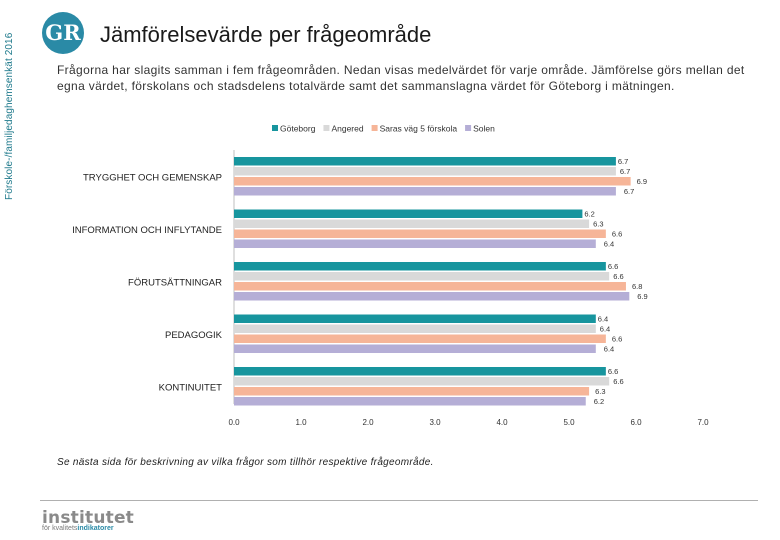 Image resolution: width=780 pixels, height=540 pixels. Describe the element at coordinates (399, 500) in the screenshot. I see `divider` at that location.